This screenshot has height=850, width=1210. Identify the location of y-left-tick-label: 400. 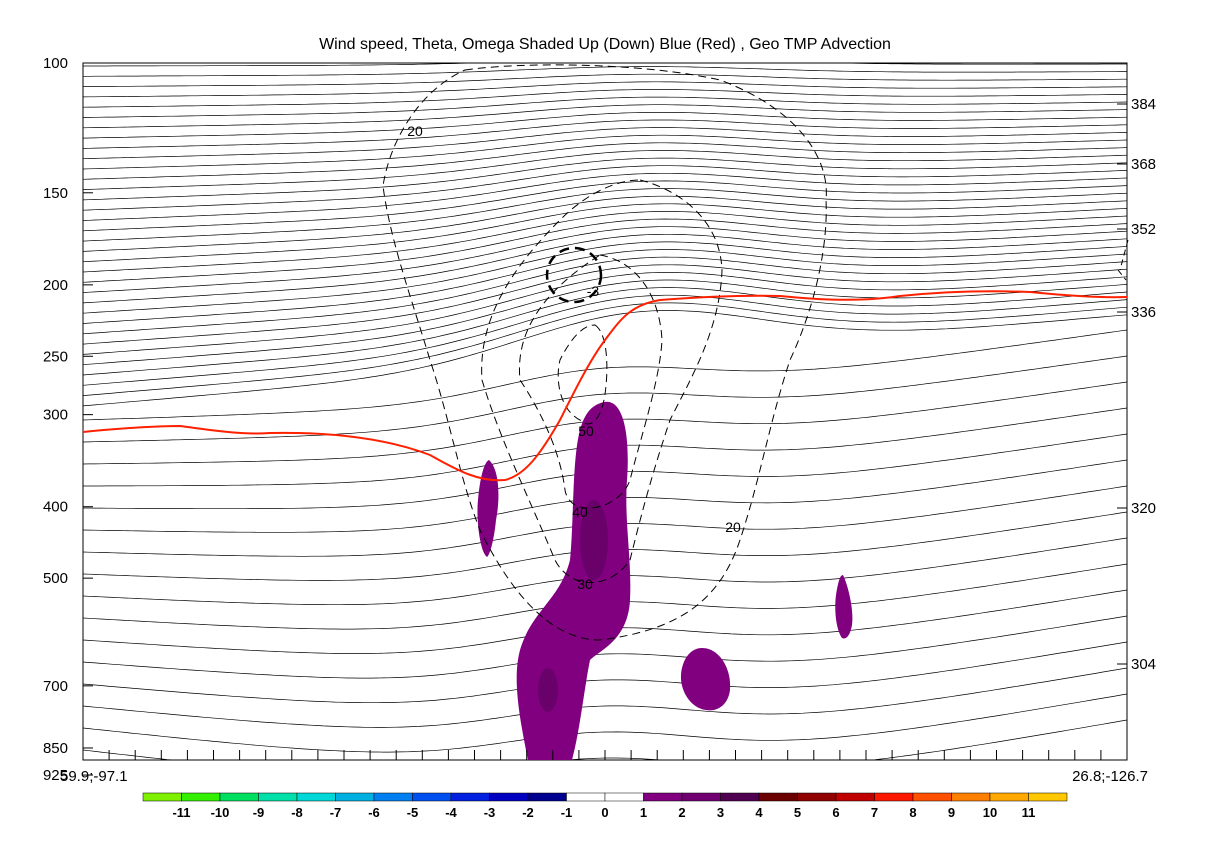
(55, 507).